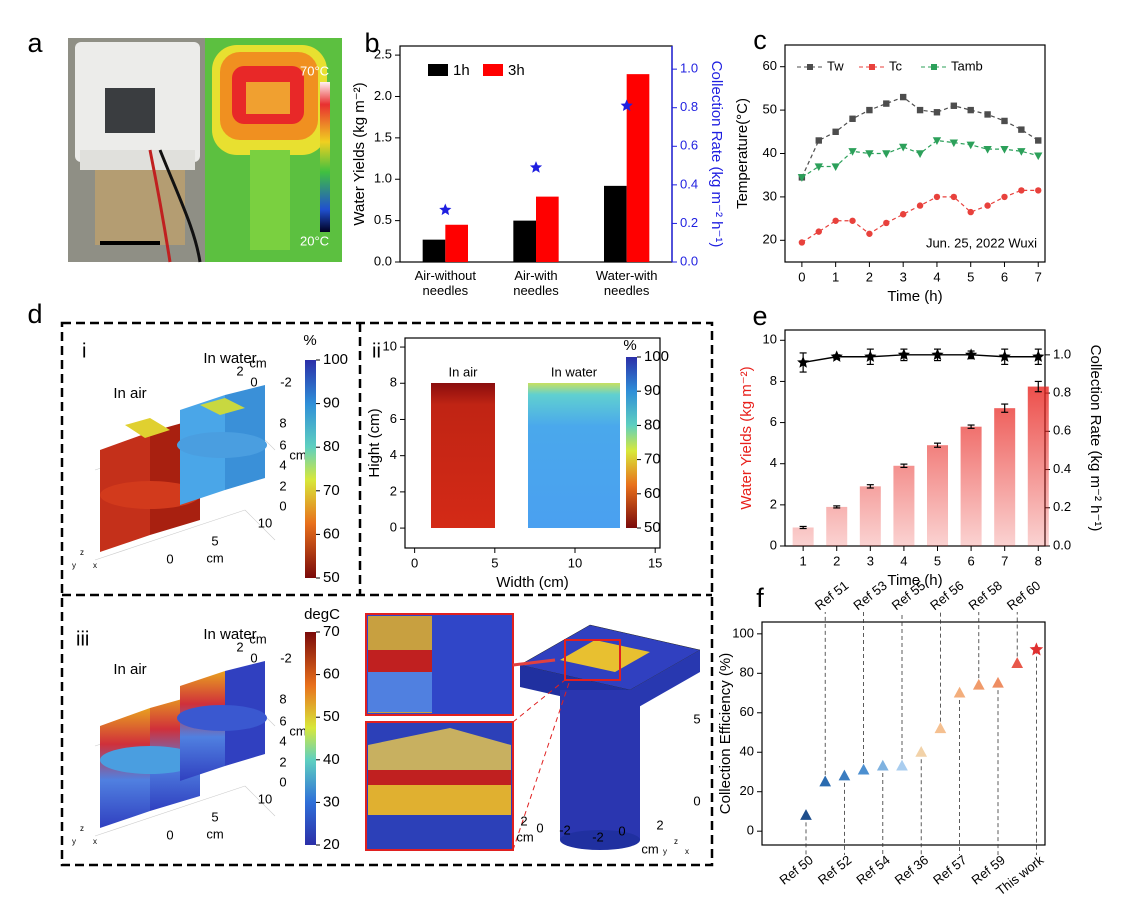 This screenshot has width=1125, height=900. I want to click on colorbar-title: %, so click(629, 345).